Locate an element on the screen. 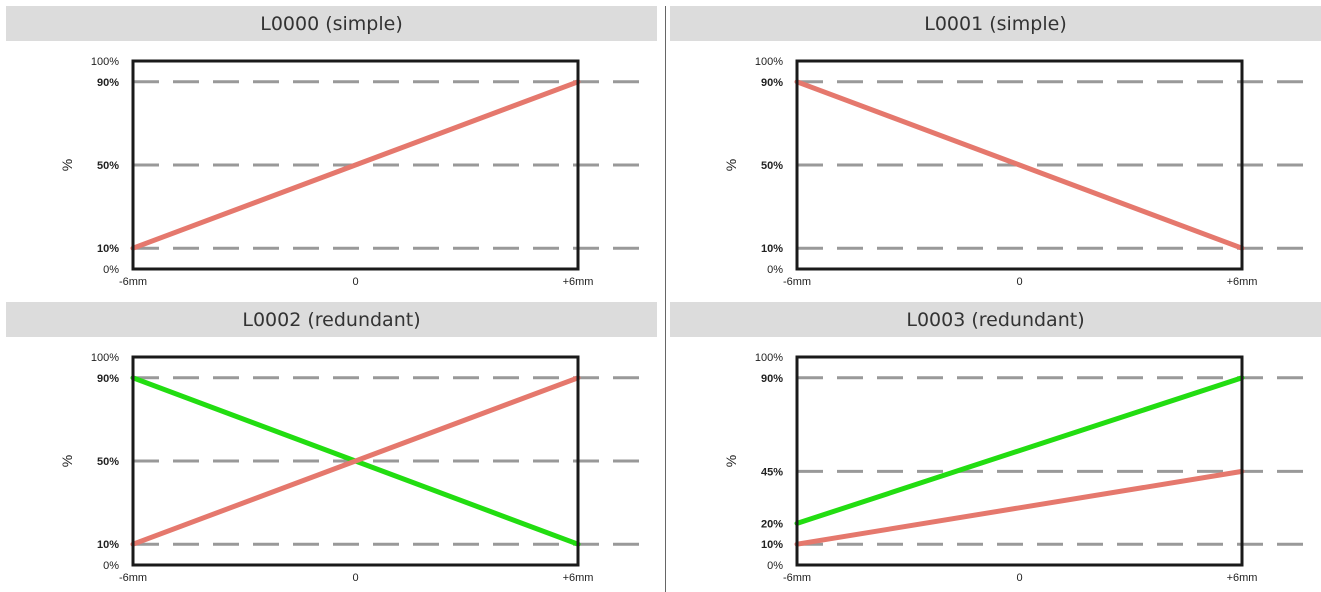 The image size is (1321, 592). panel-divider is located at coordinates (665, 299).